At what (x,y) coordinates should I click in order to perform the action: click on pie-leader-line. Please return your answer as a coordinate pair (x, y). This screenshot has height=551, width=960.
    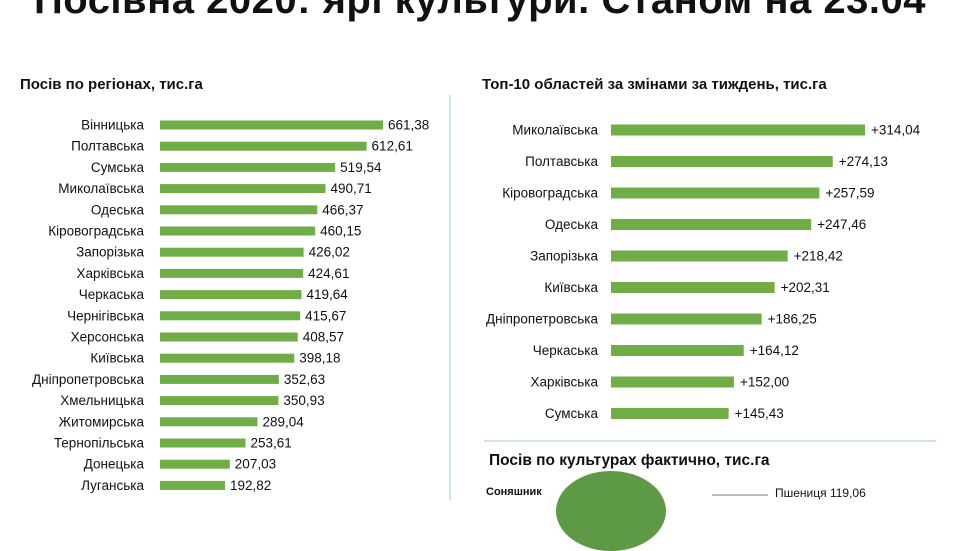
    Looking at the image, I should click on (740, 495).